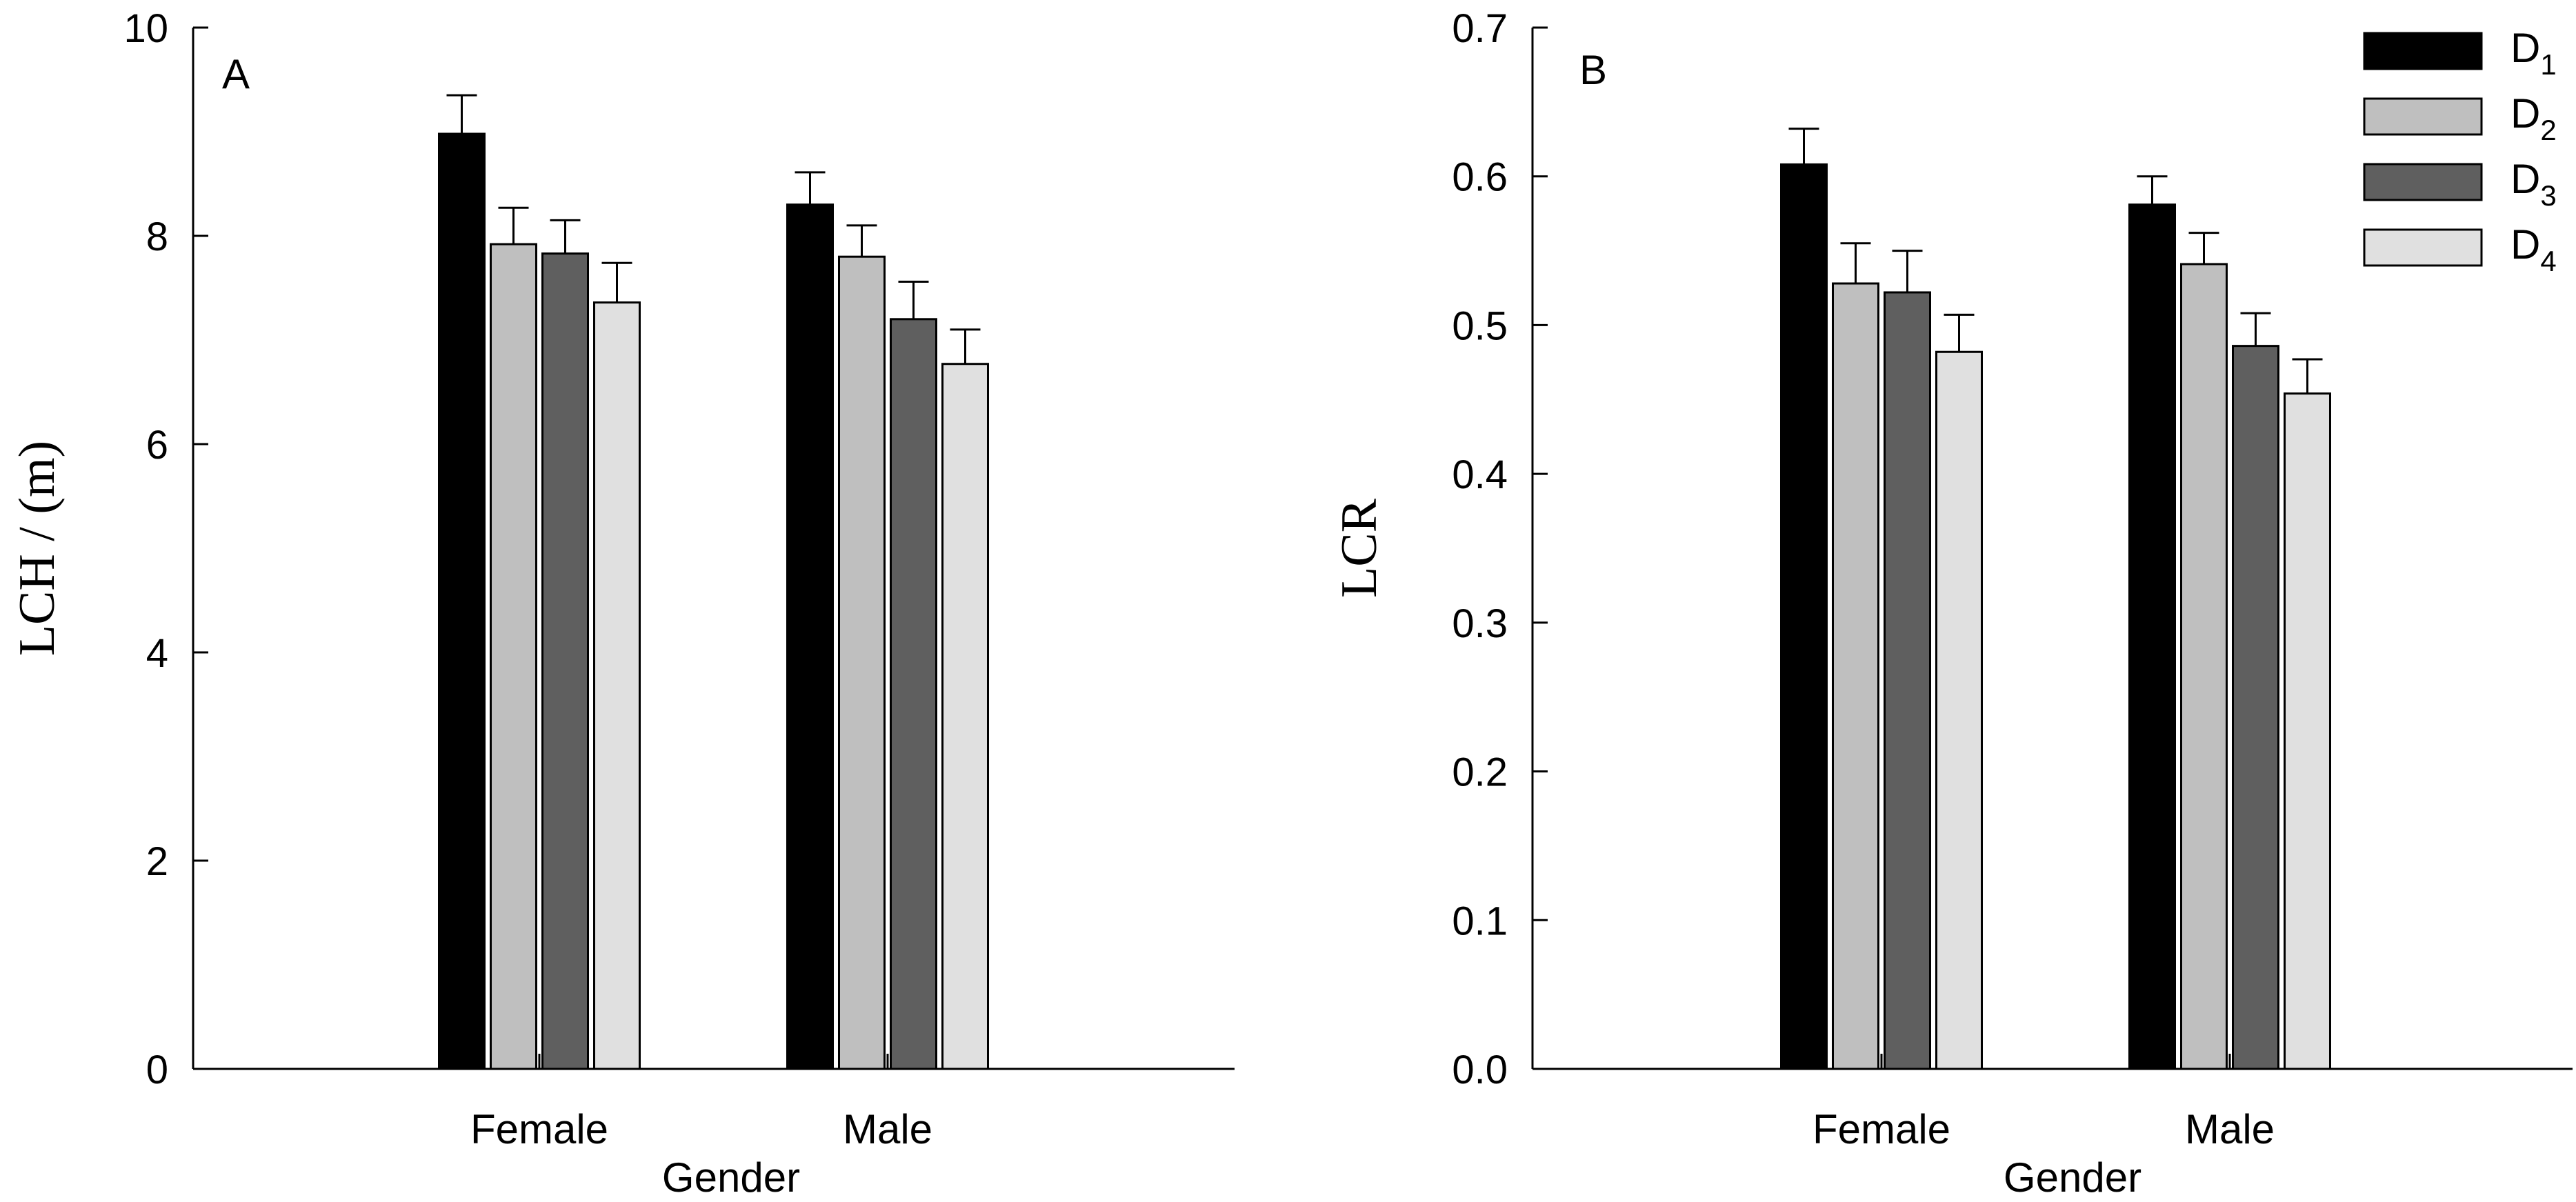  Describe the element at coordinates (2548, 261) in the screenshot. I see `legend-label-d4-sub: 4` at that location.